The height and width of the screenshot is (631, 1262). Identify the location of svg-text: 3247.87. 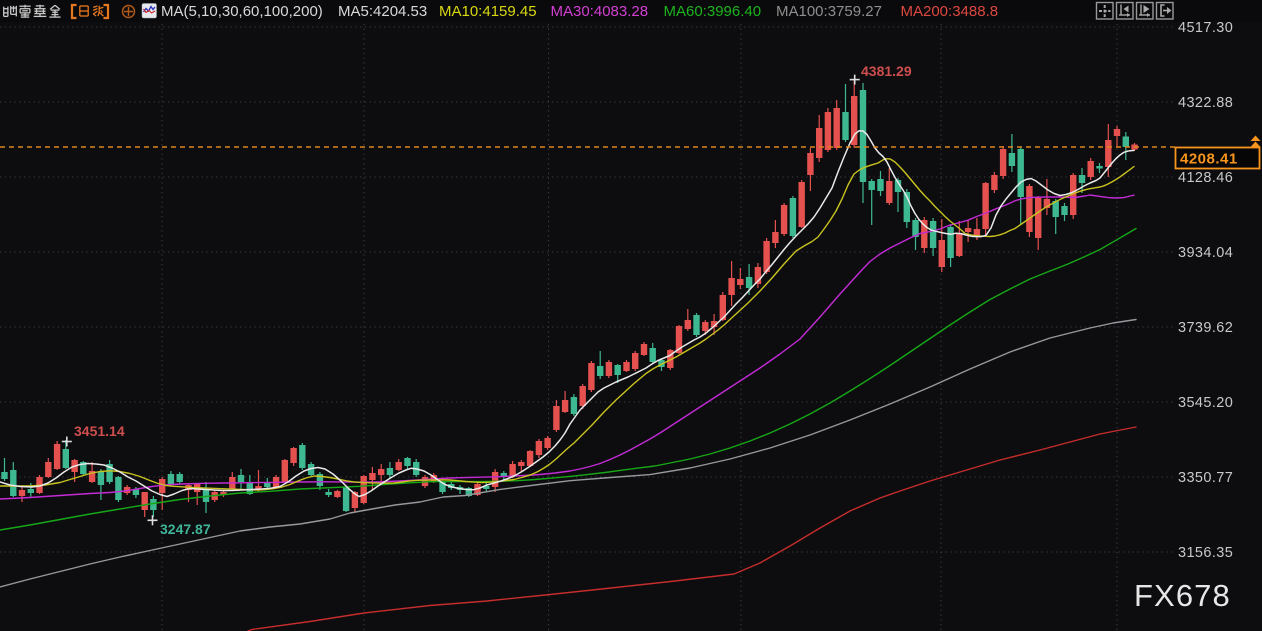
(185, 529).